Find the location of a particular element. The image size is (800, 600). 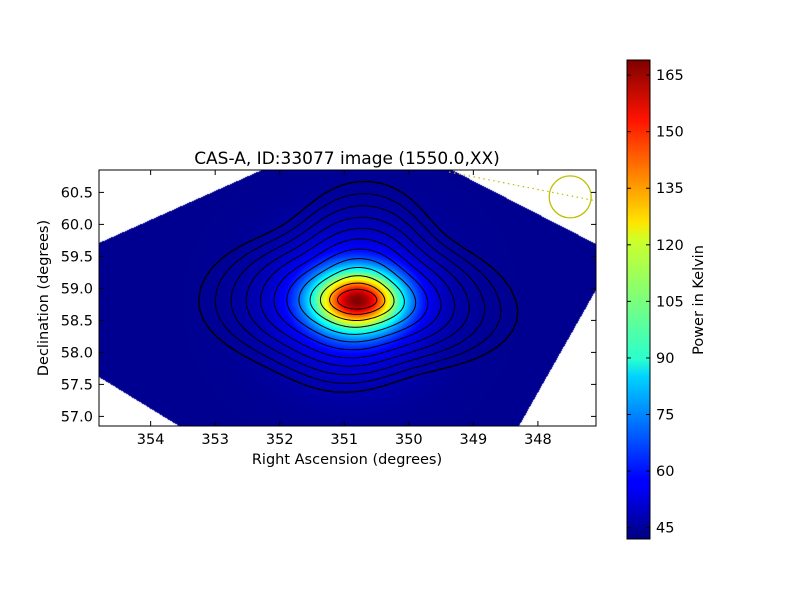

x-tick-label: 351 is located at coordinates (344, 440).